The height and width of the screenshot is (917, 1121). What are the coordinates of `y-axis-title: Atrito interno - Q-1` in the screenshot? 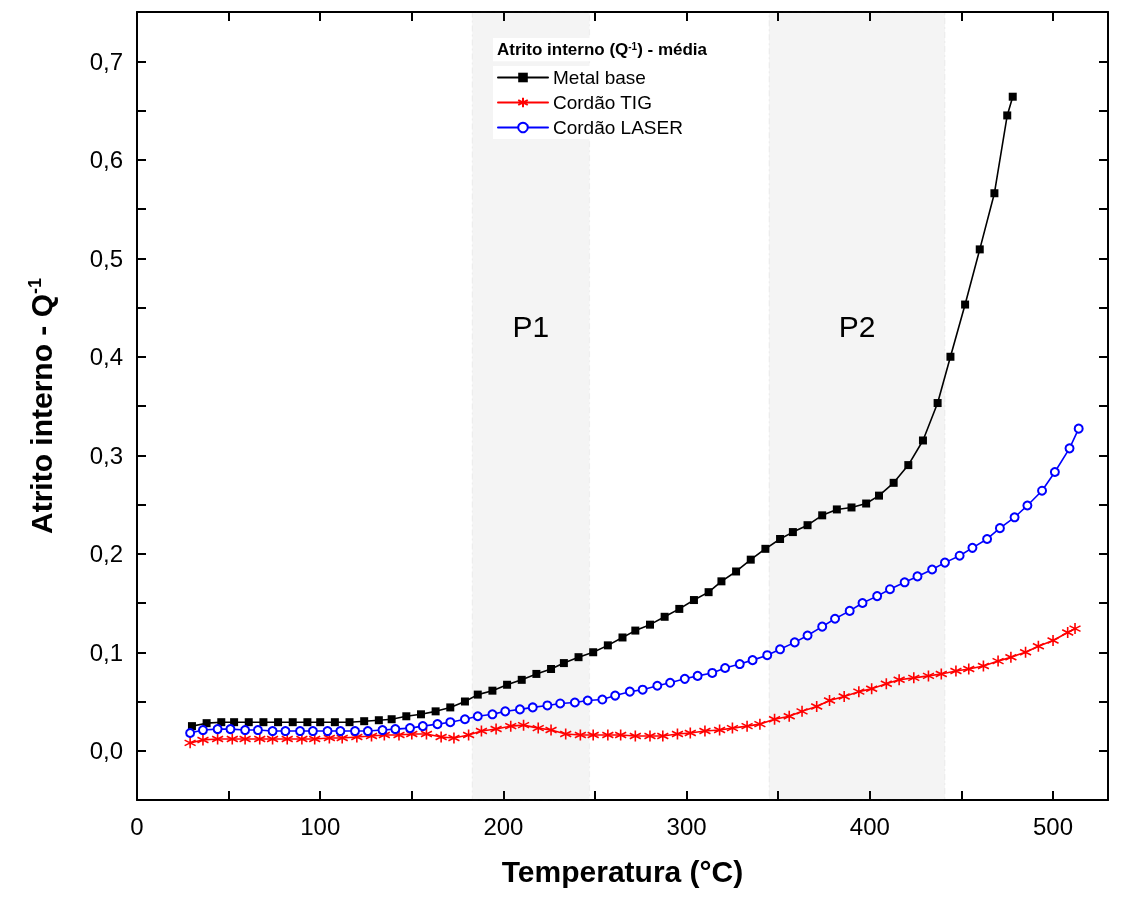 It's located at (41, 406).